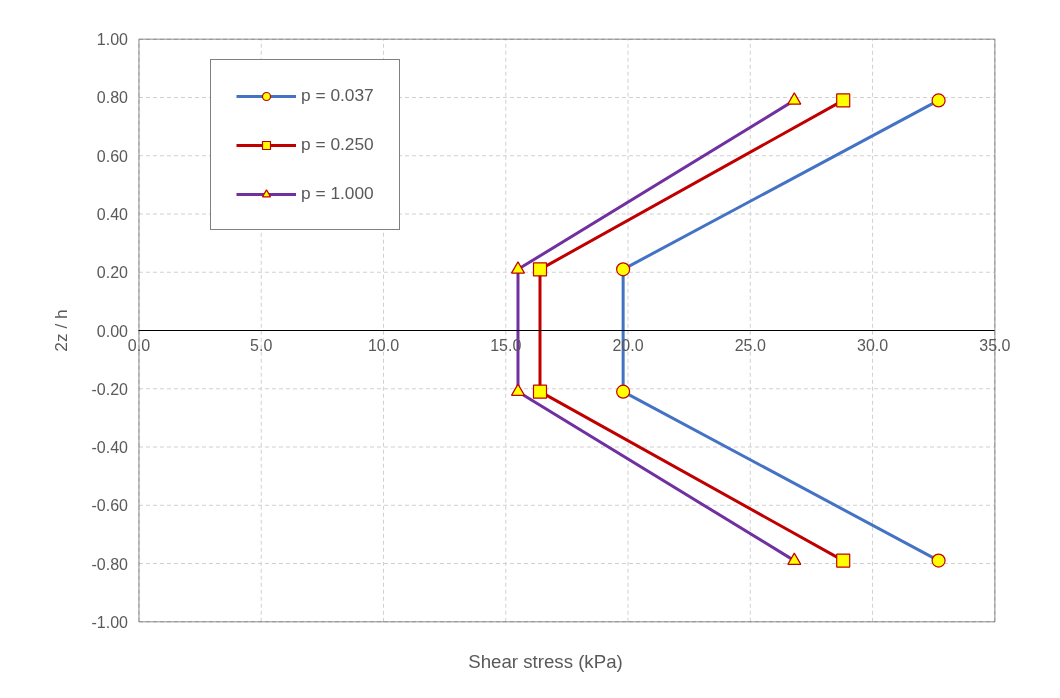 This screenshot has height=698, width=1060. What do you see at coordinates (337, 144) in the screenshot?
I see `legend-label: p = 0.250` at bounding box center [337, 144].